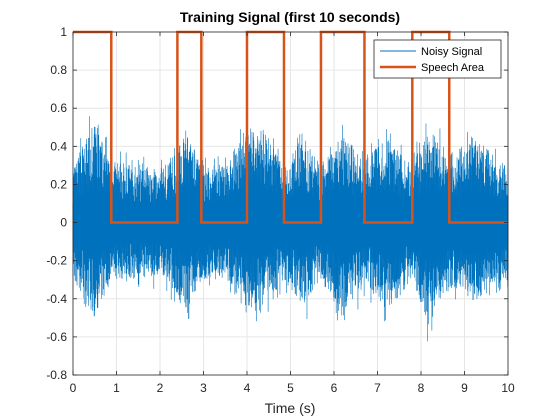 This screenshot has width=560, height=420. I want to click on y-tick-label-0: -0.8, so click(56, 375).